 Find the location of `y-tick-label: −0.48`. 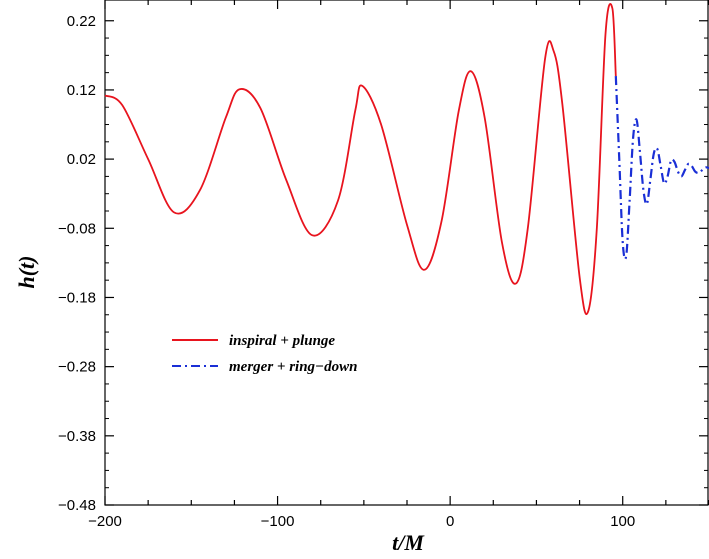

y-tick-label: −0.48 is located at coordinates (77, 505).